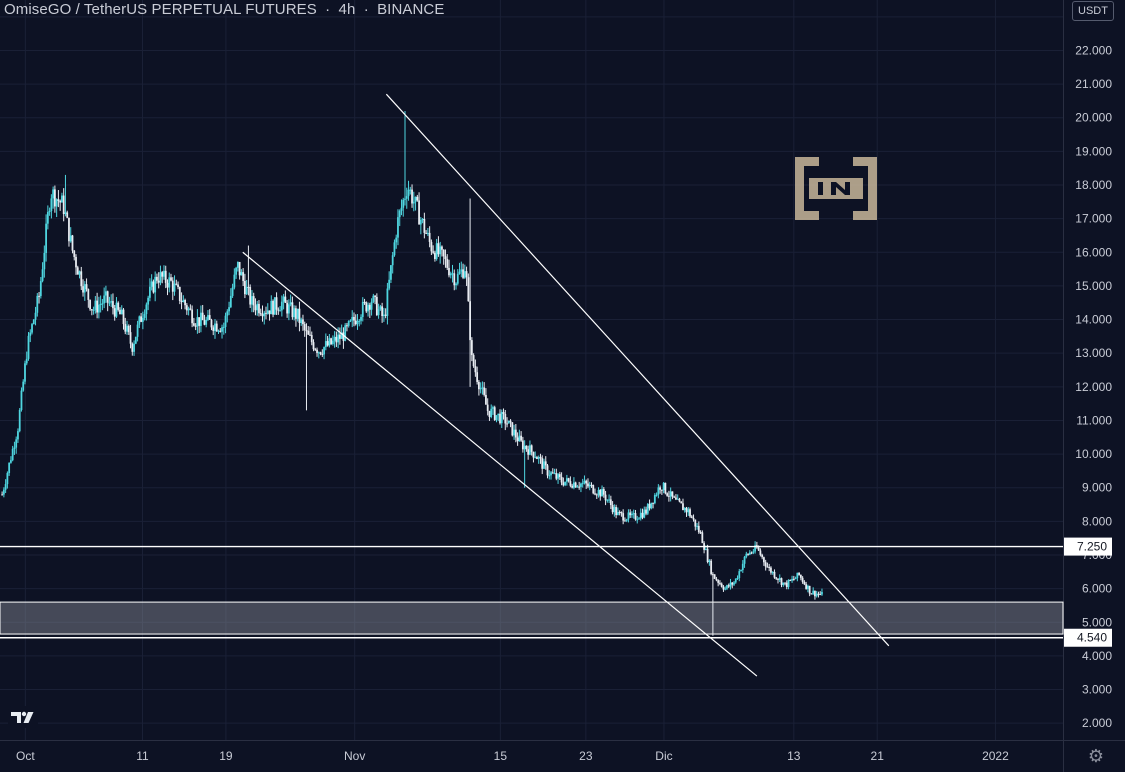  I want to click on price-tick-label: 18.000, so click(1093, 185).